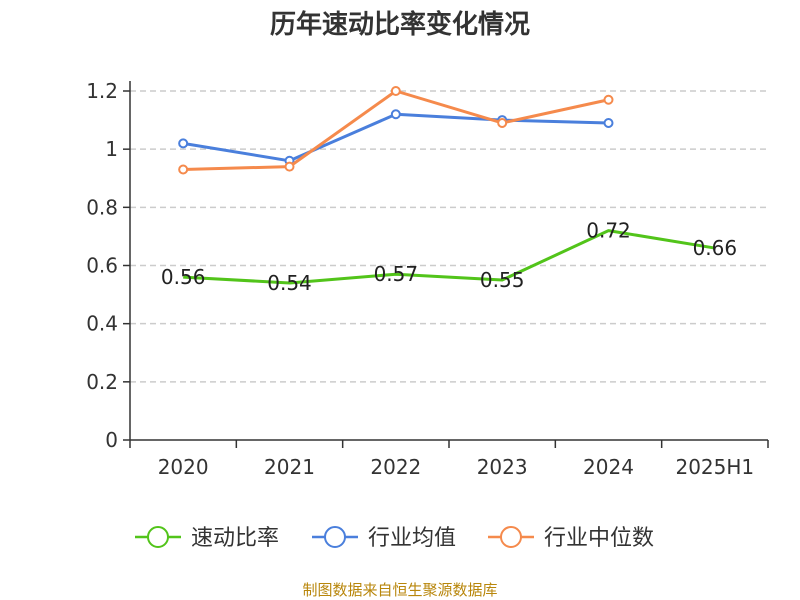  Describe the element at coordinates (599, 538) in the screenshot. I see `legend-label: 行业中位数` at that location.